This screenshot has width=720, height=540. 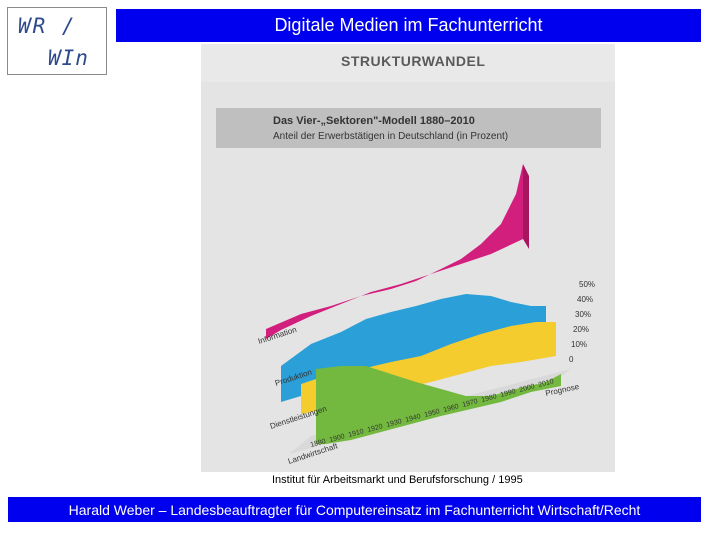 I want to click on percent-tick-label: 10%, so click(x=579, y=344).